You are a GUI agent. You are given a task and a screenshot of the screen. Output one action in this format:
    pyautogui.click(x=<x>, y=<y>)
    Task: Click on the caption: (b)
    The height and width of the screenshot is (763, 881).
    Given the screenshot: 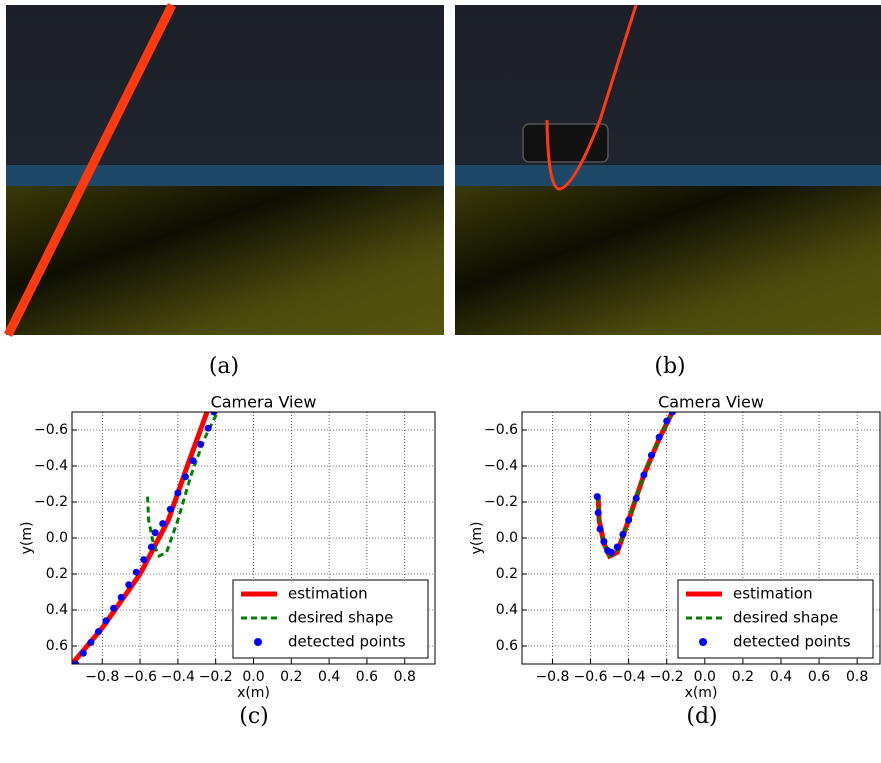 What is the action you would take?
    pyautogui.click(x=669, y=366)
    